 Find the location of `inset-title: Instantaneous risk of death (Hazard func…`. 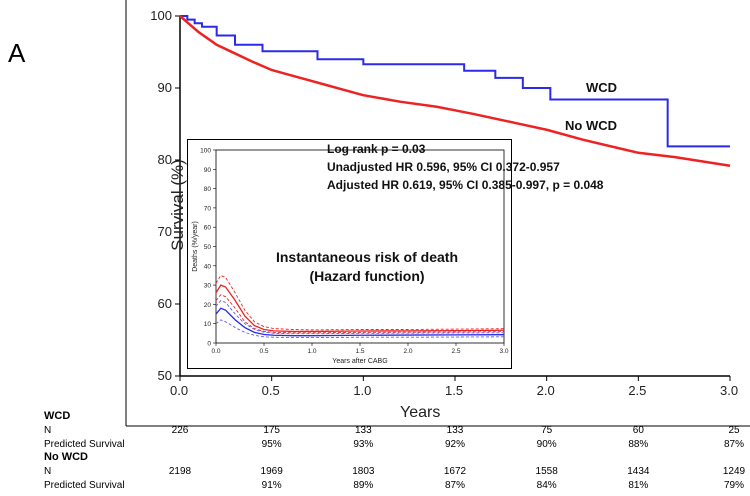

inset-title: Instantaneous risk of death (Hazard func… is located at coordinates (367, 267).